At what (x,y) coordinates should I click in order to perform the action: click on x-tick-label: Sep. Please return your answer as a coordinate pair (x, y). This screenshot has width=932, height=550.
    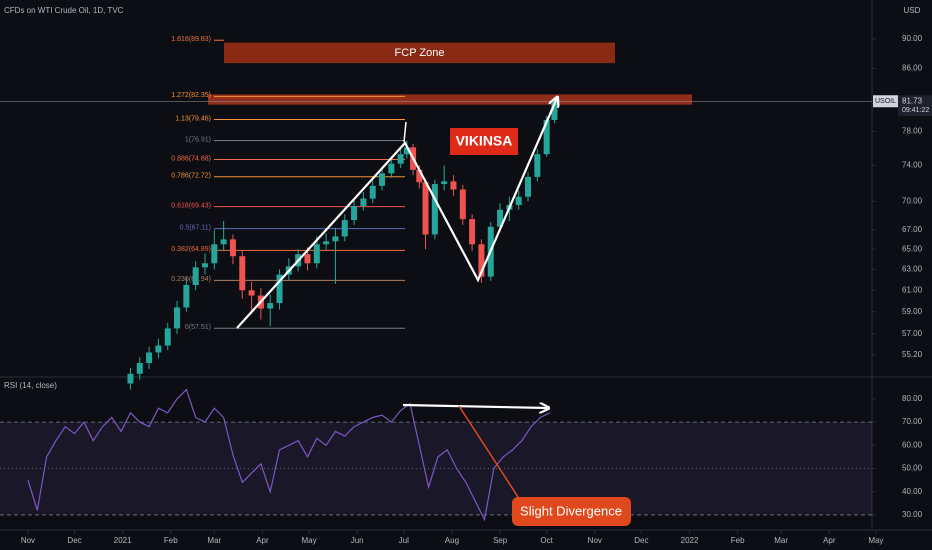
    Looking at the image, I should click on (500, 540).